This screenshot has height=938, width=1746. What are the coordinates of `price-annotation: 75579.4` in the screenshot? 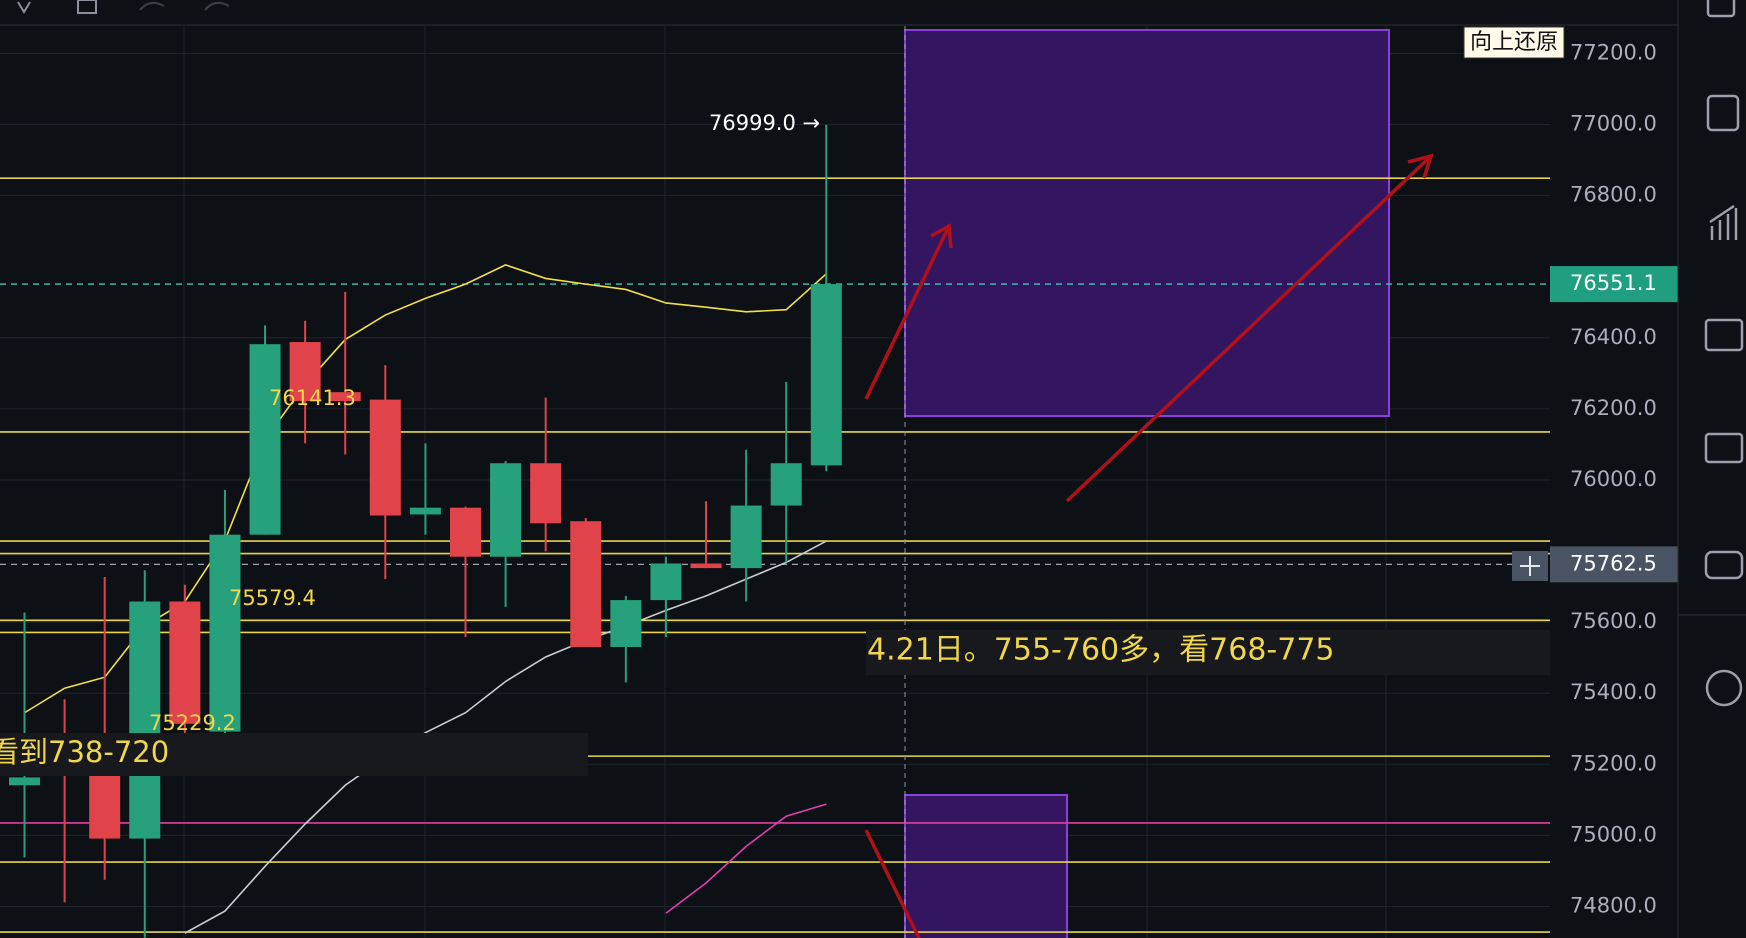 It's located at (272, 598).